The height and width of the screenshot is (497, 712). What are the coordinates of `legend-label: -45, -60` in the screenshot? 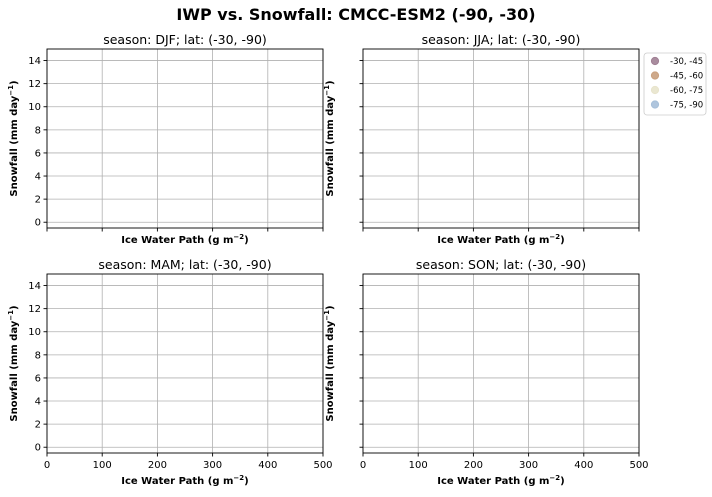 It's located at (686, 77).